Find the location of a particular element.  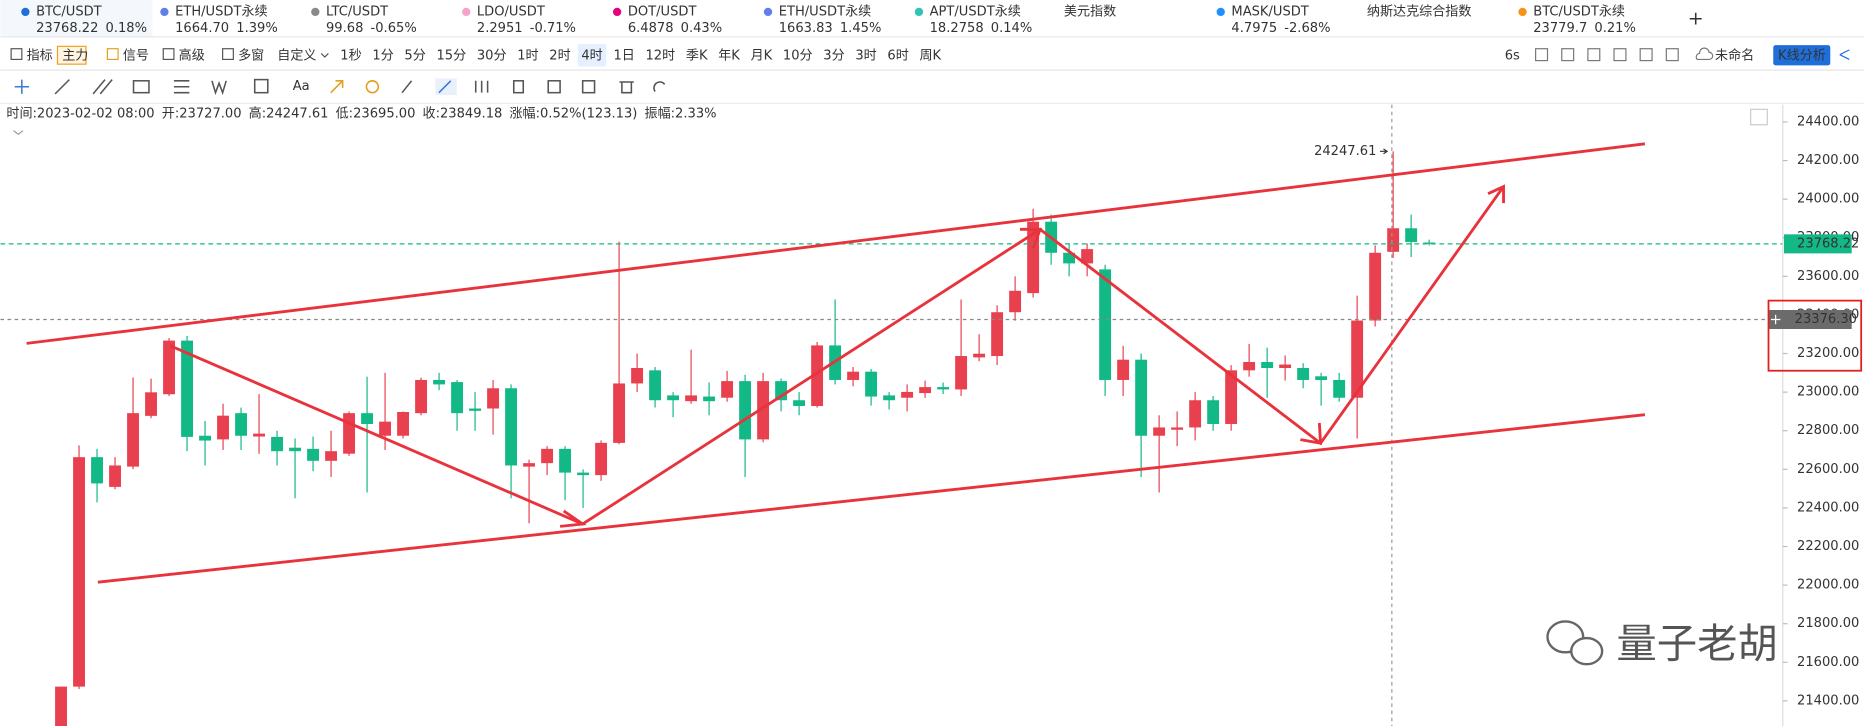

interval-button: 6时 is located at coordinates (897, 55).